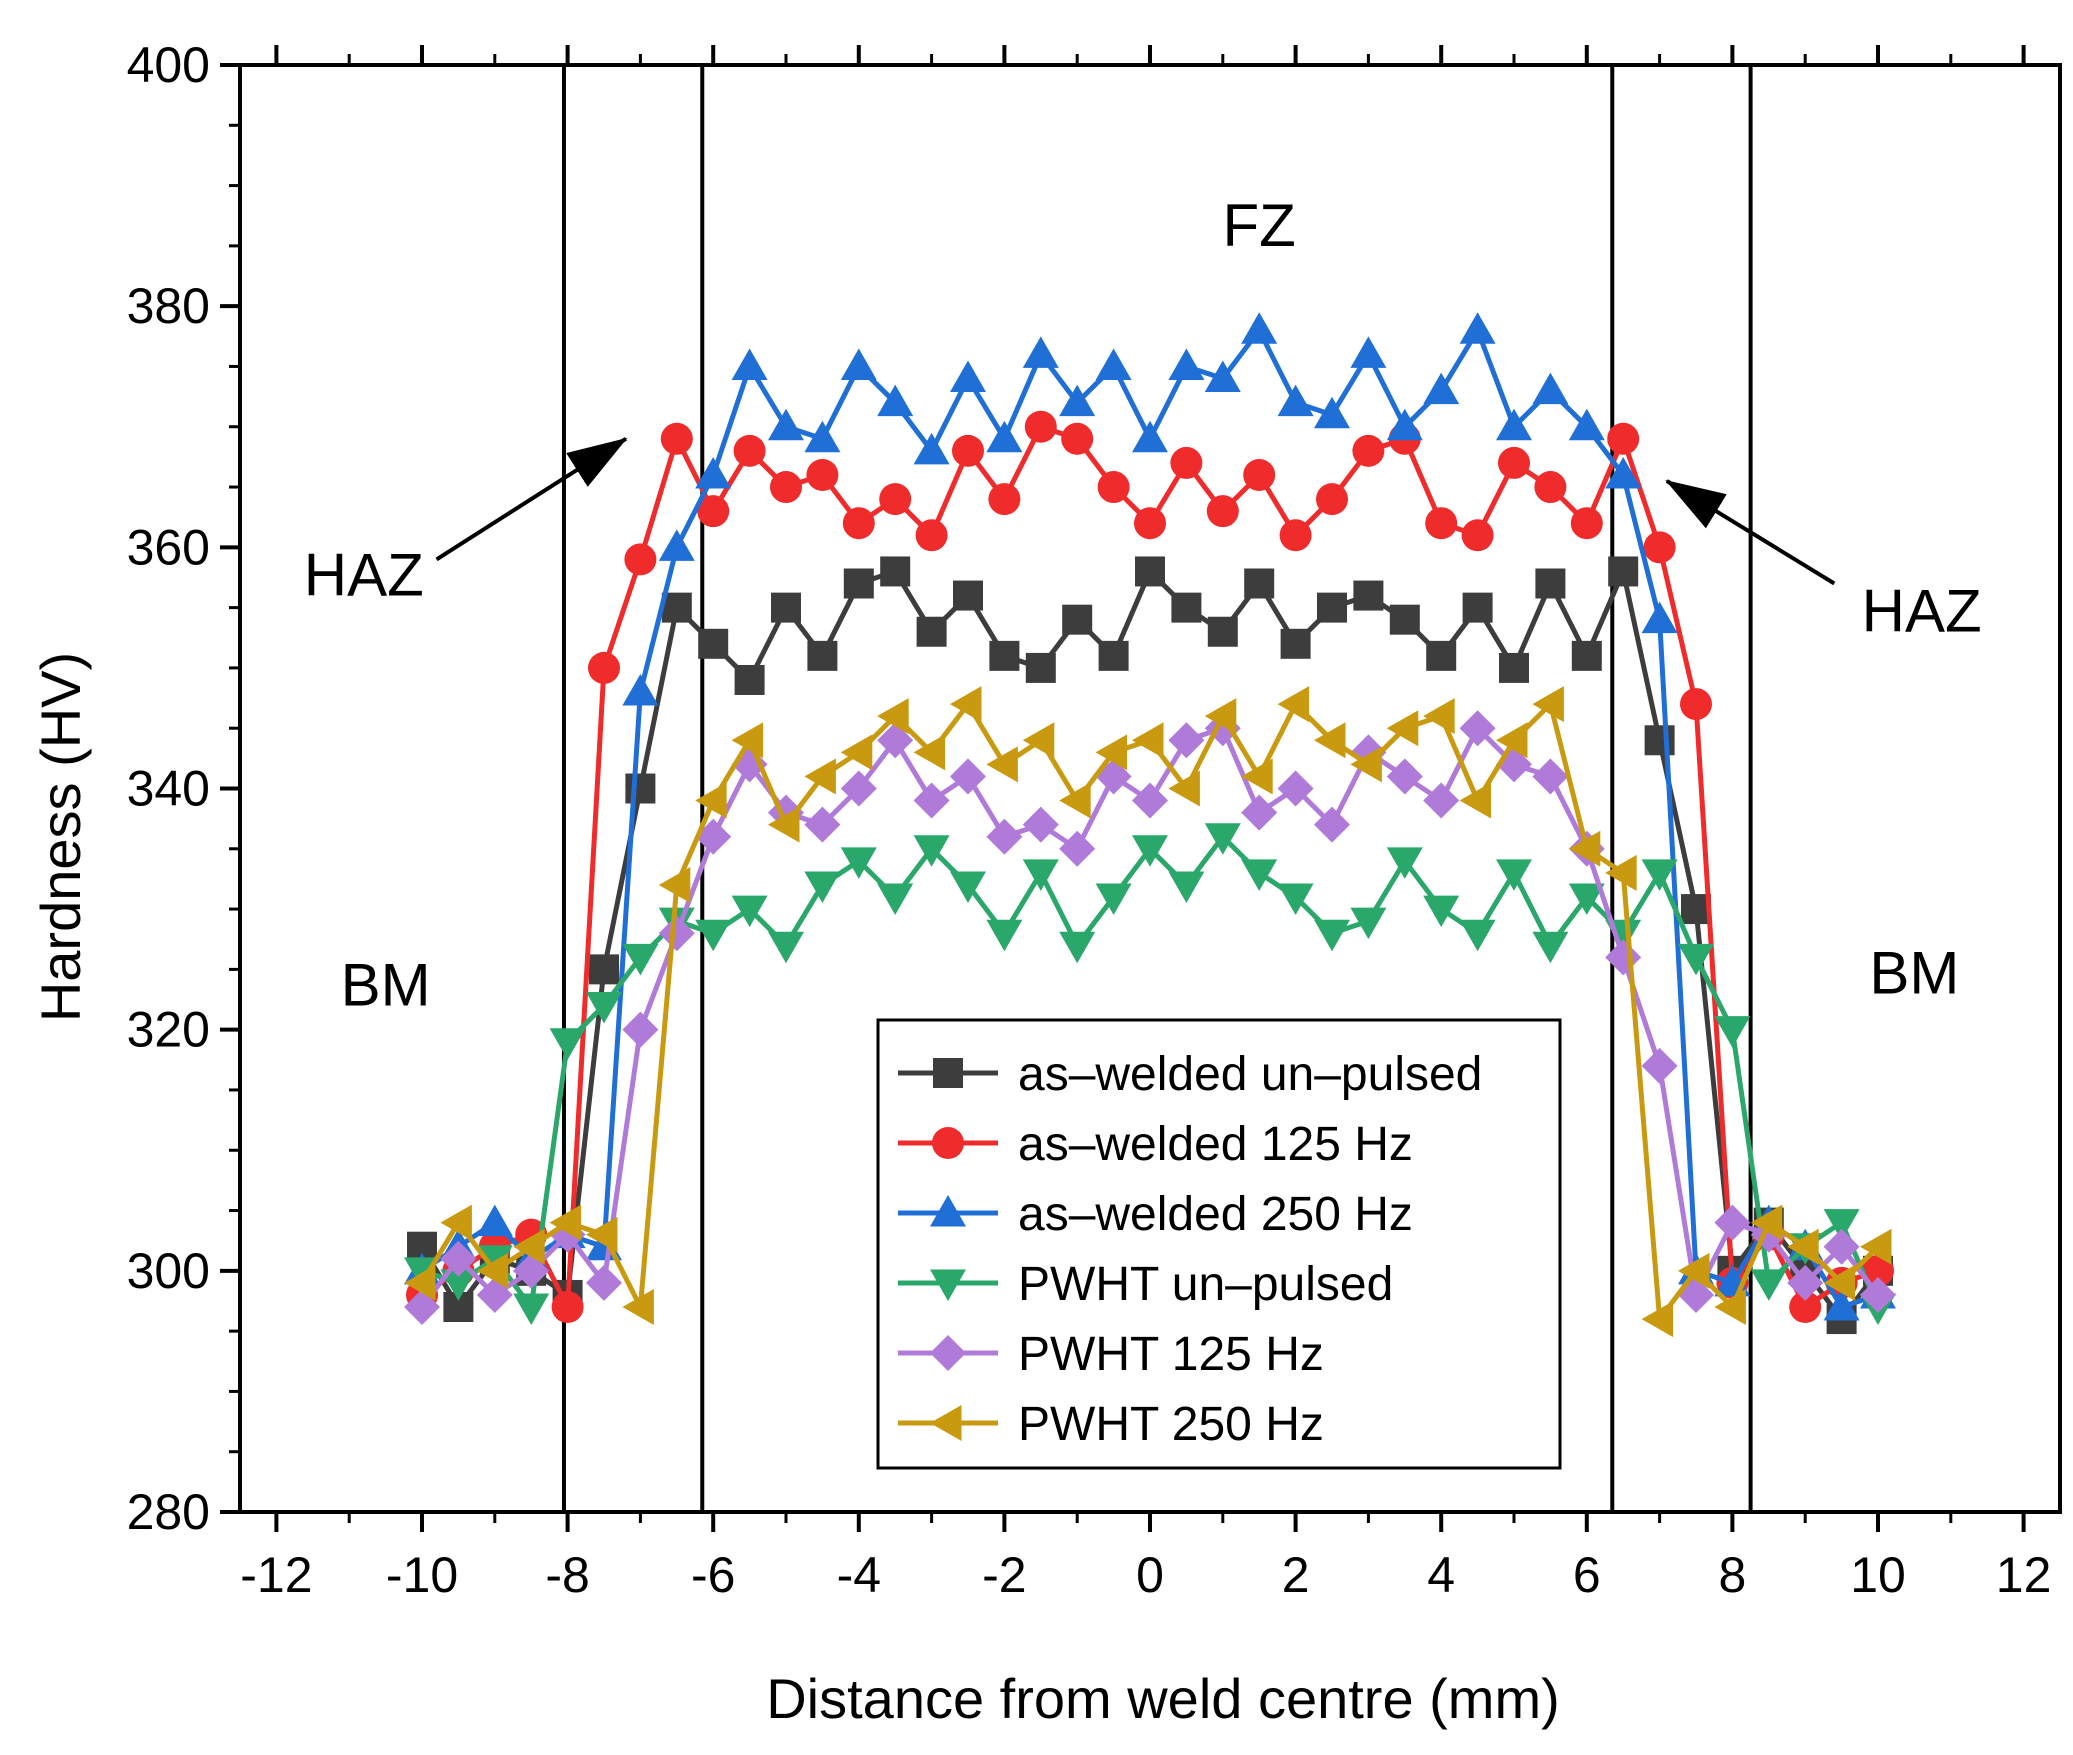 The height and width of the screenshot is (1755, 2073). I want to click on legend-box, so click(1219, 1244).